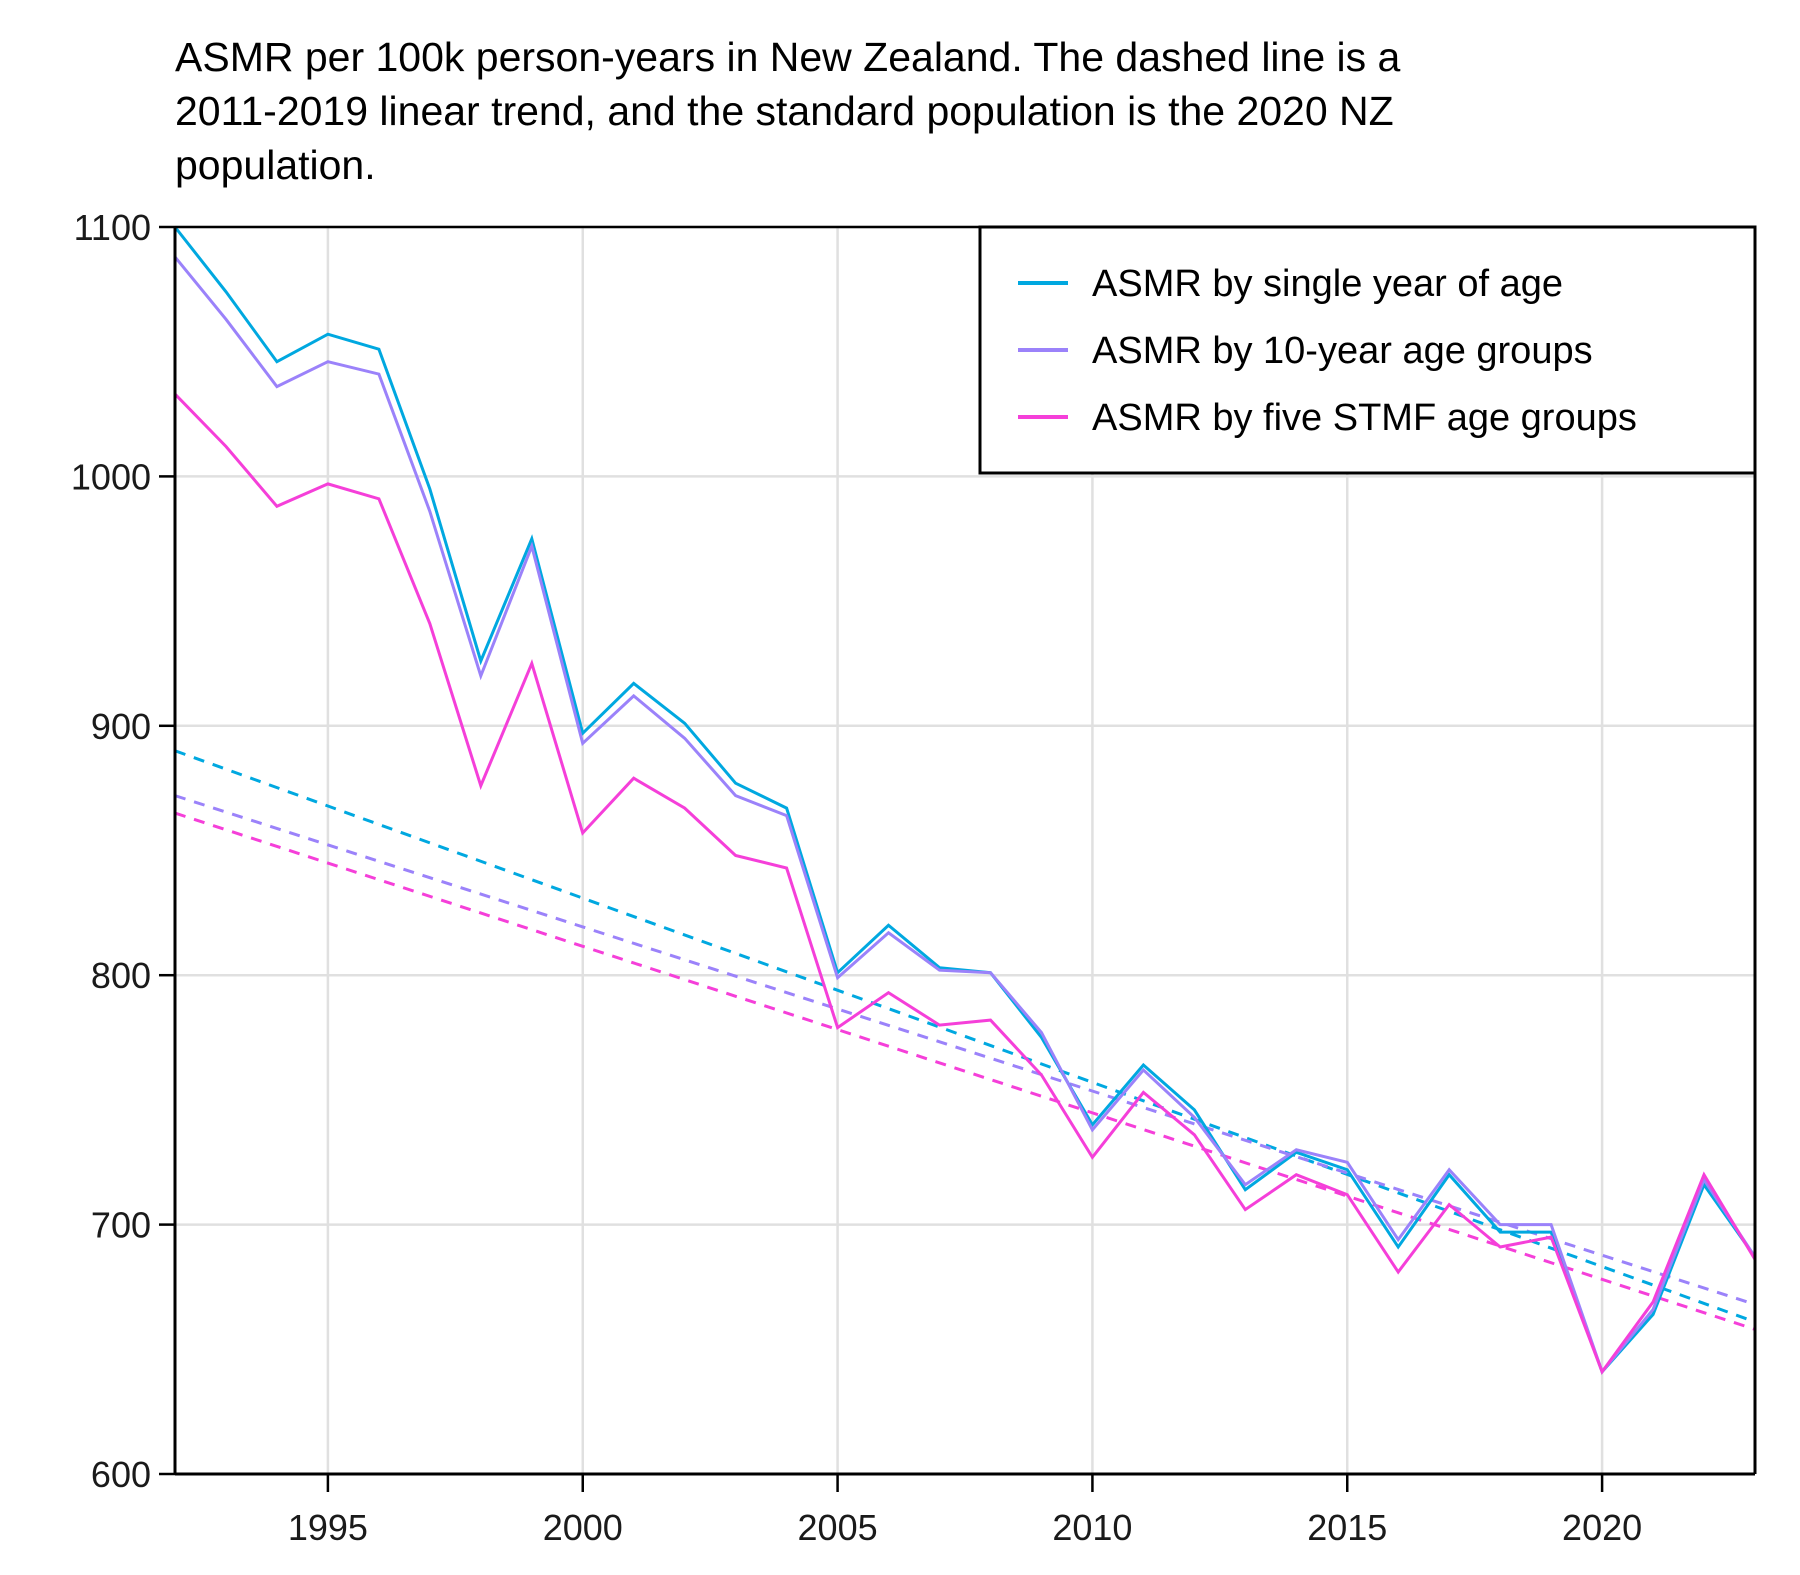 The height and width of the screenshot is (1575, 1800). I want to click on y-tick-label: 800, so click(121, 975).